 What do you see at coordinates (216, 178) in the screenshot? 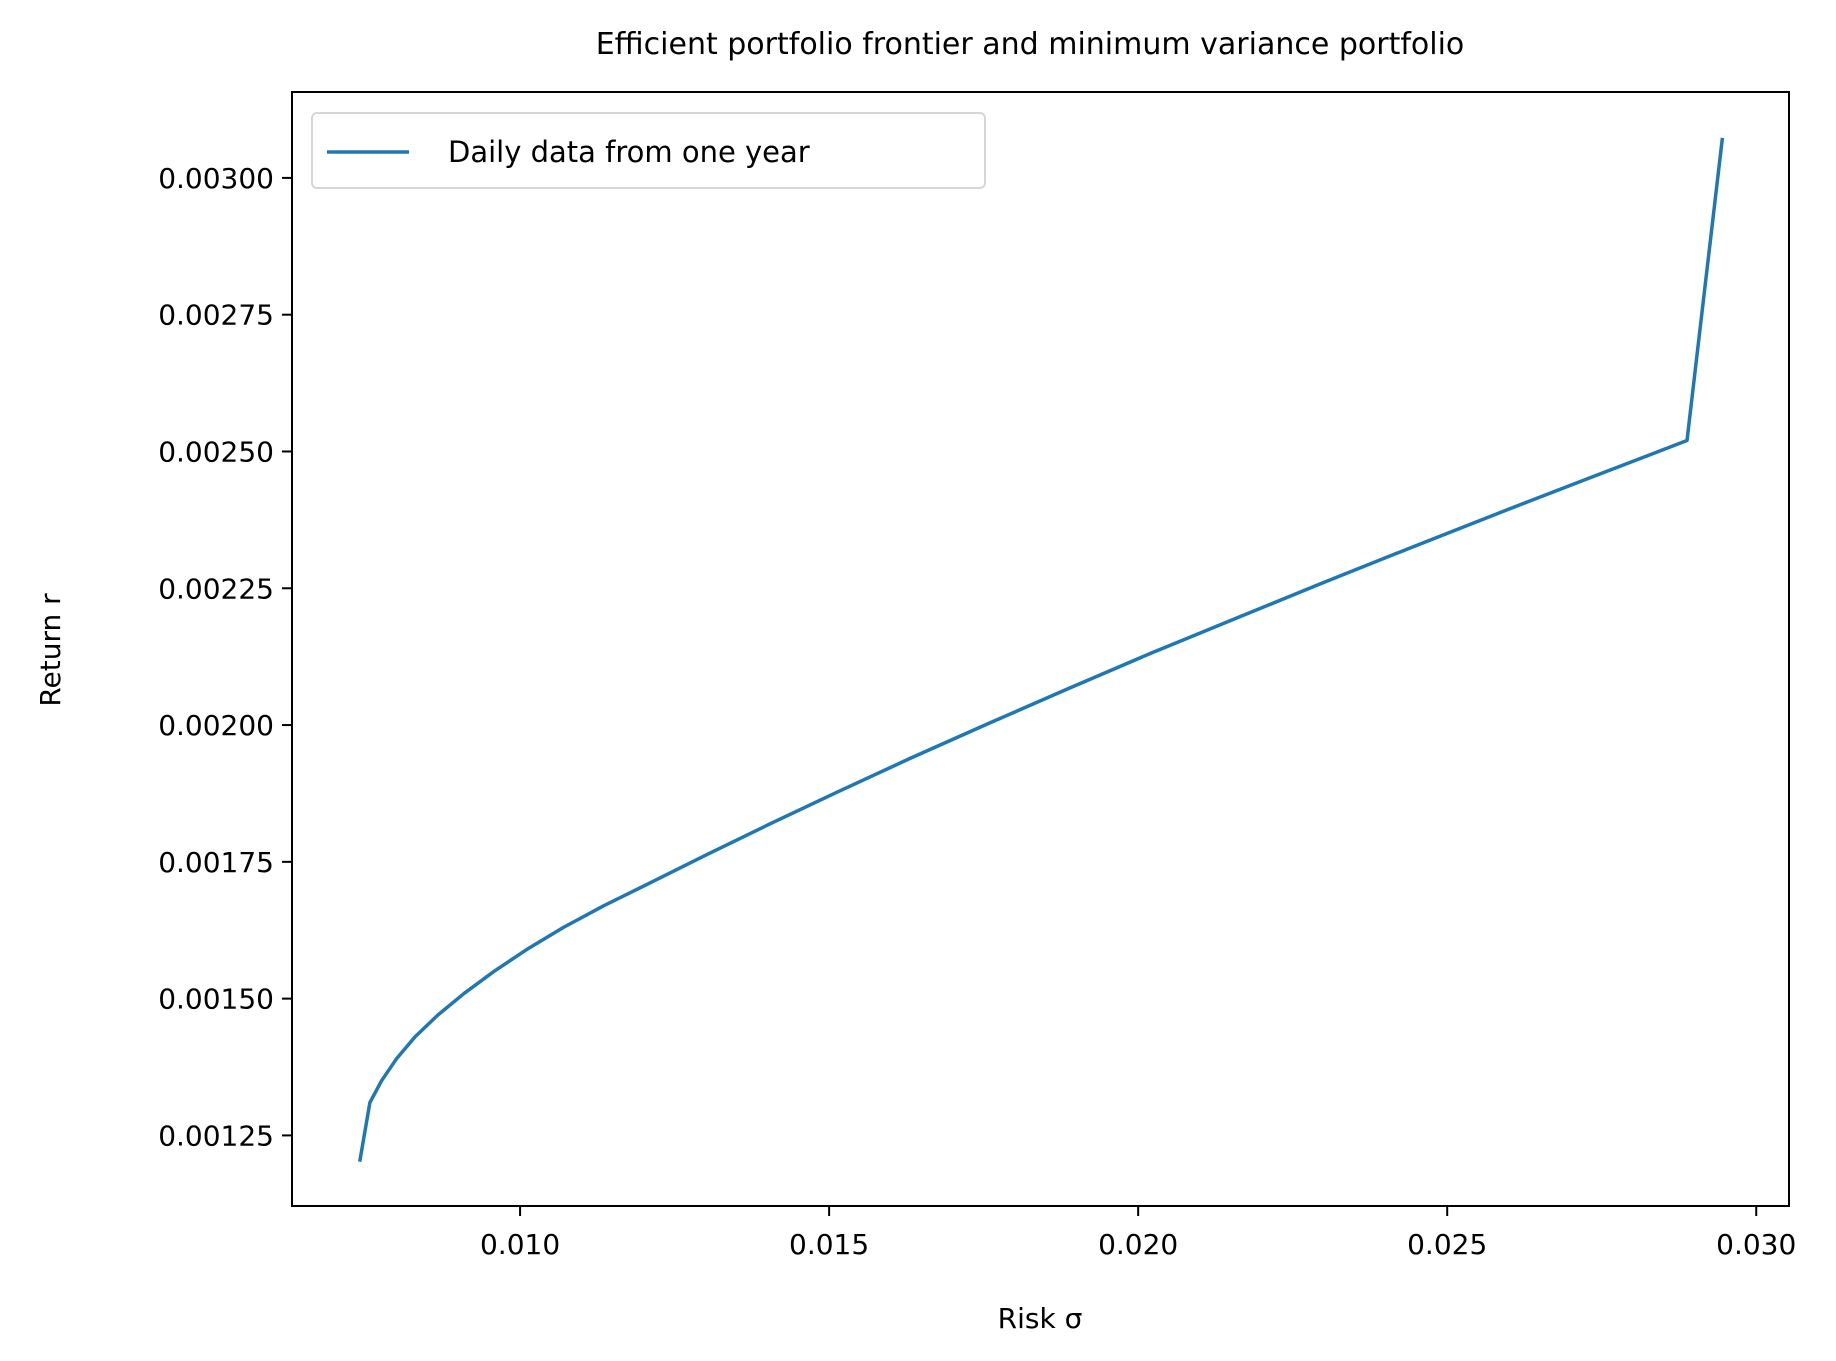
I see `y-tick-label: 0.00300` at bounding box center [216, 178].